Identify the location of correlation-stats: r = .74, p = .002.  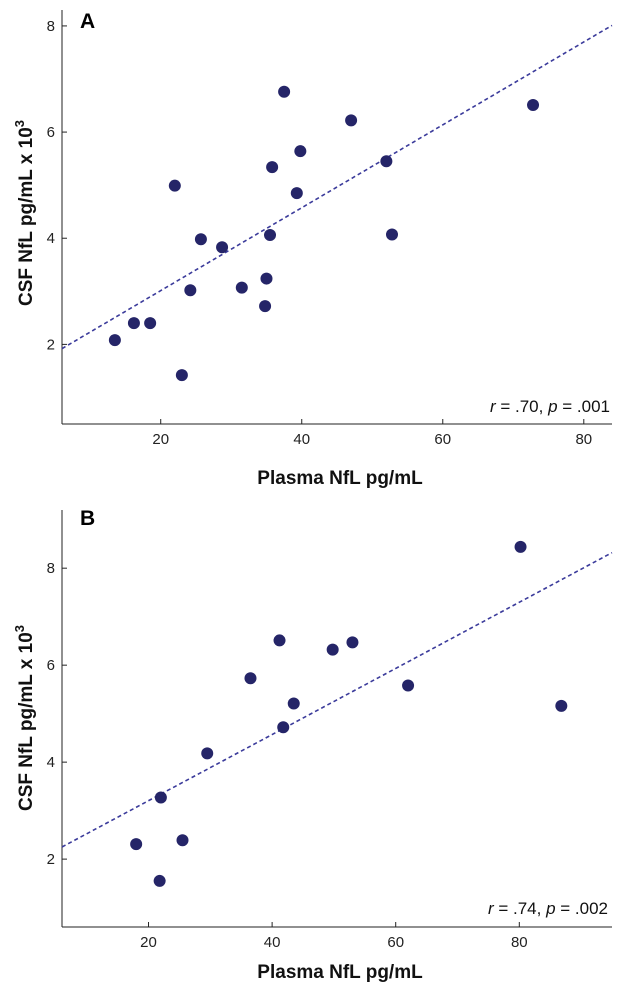
(548, 908).